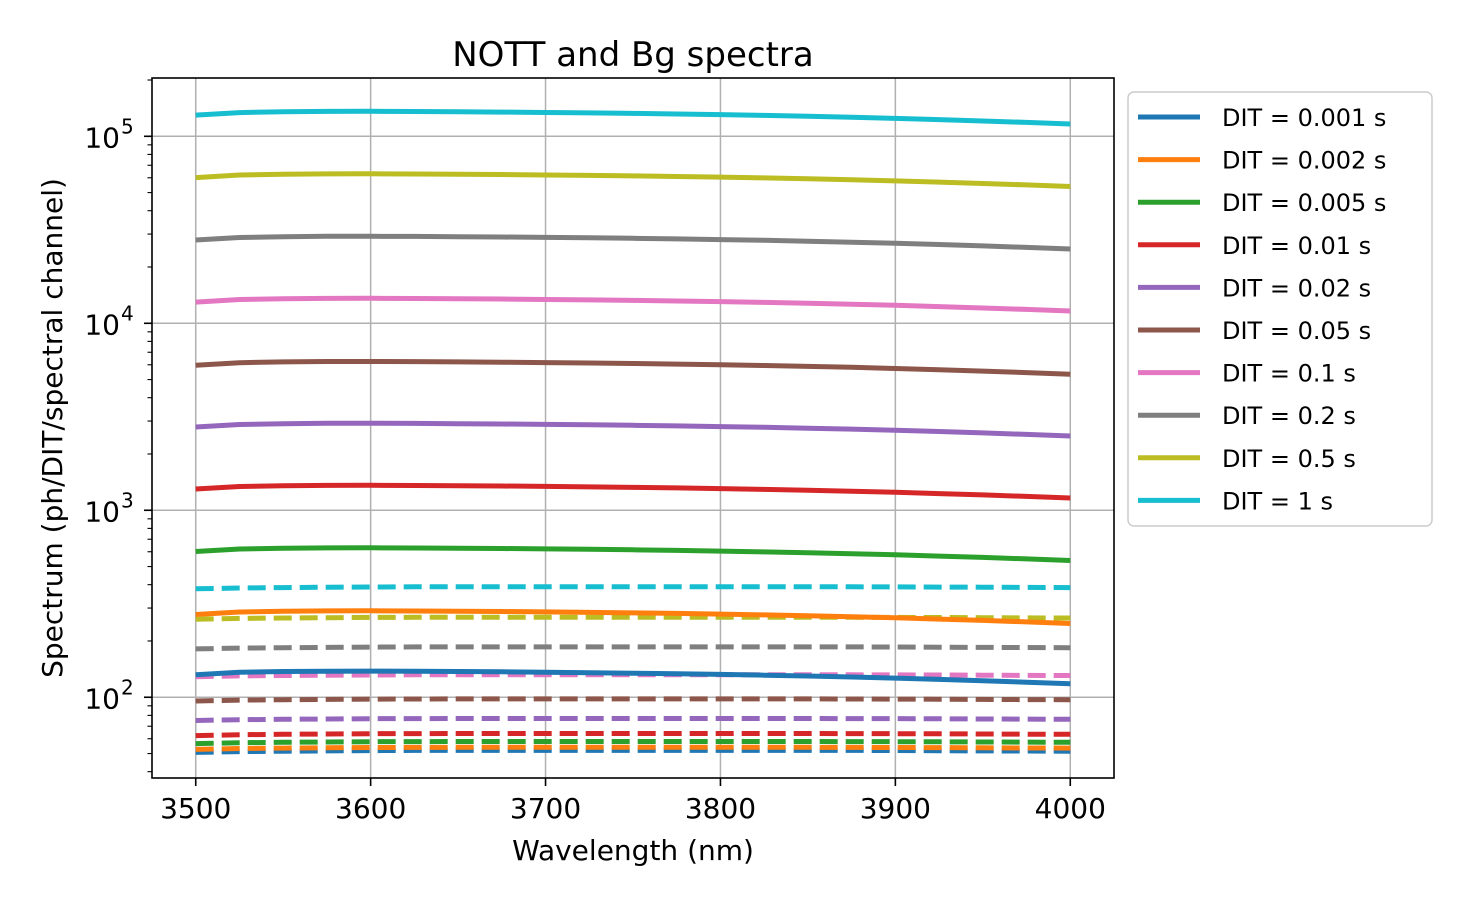 The image size is (1468, 907). Describe the element at coordinates (895, 808) in the screenshot. I see `x-tick-label: 3900` at that location.